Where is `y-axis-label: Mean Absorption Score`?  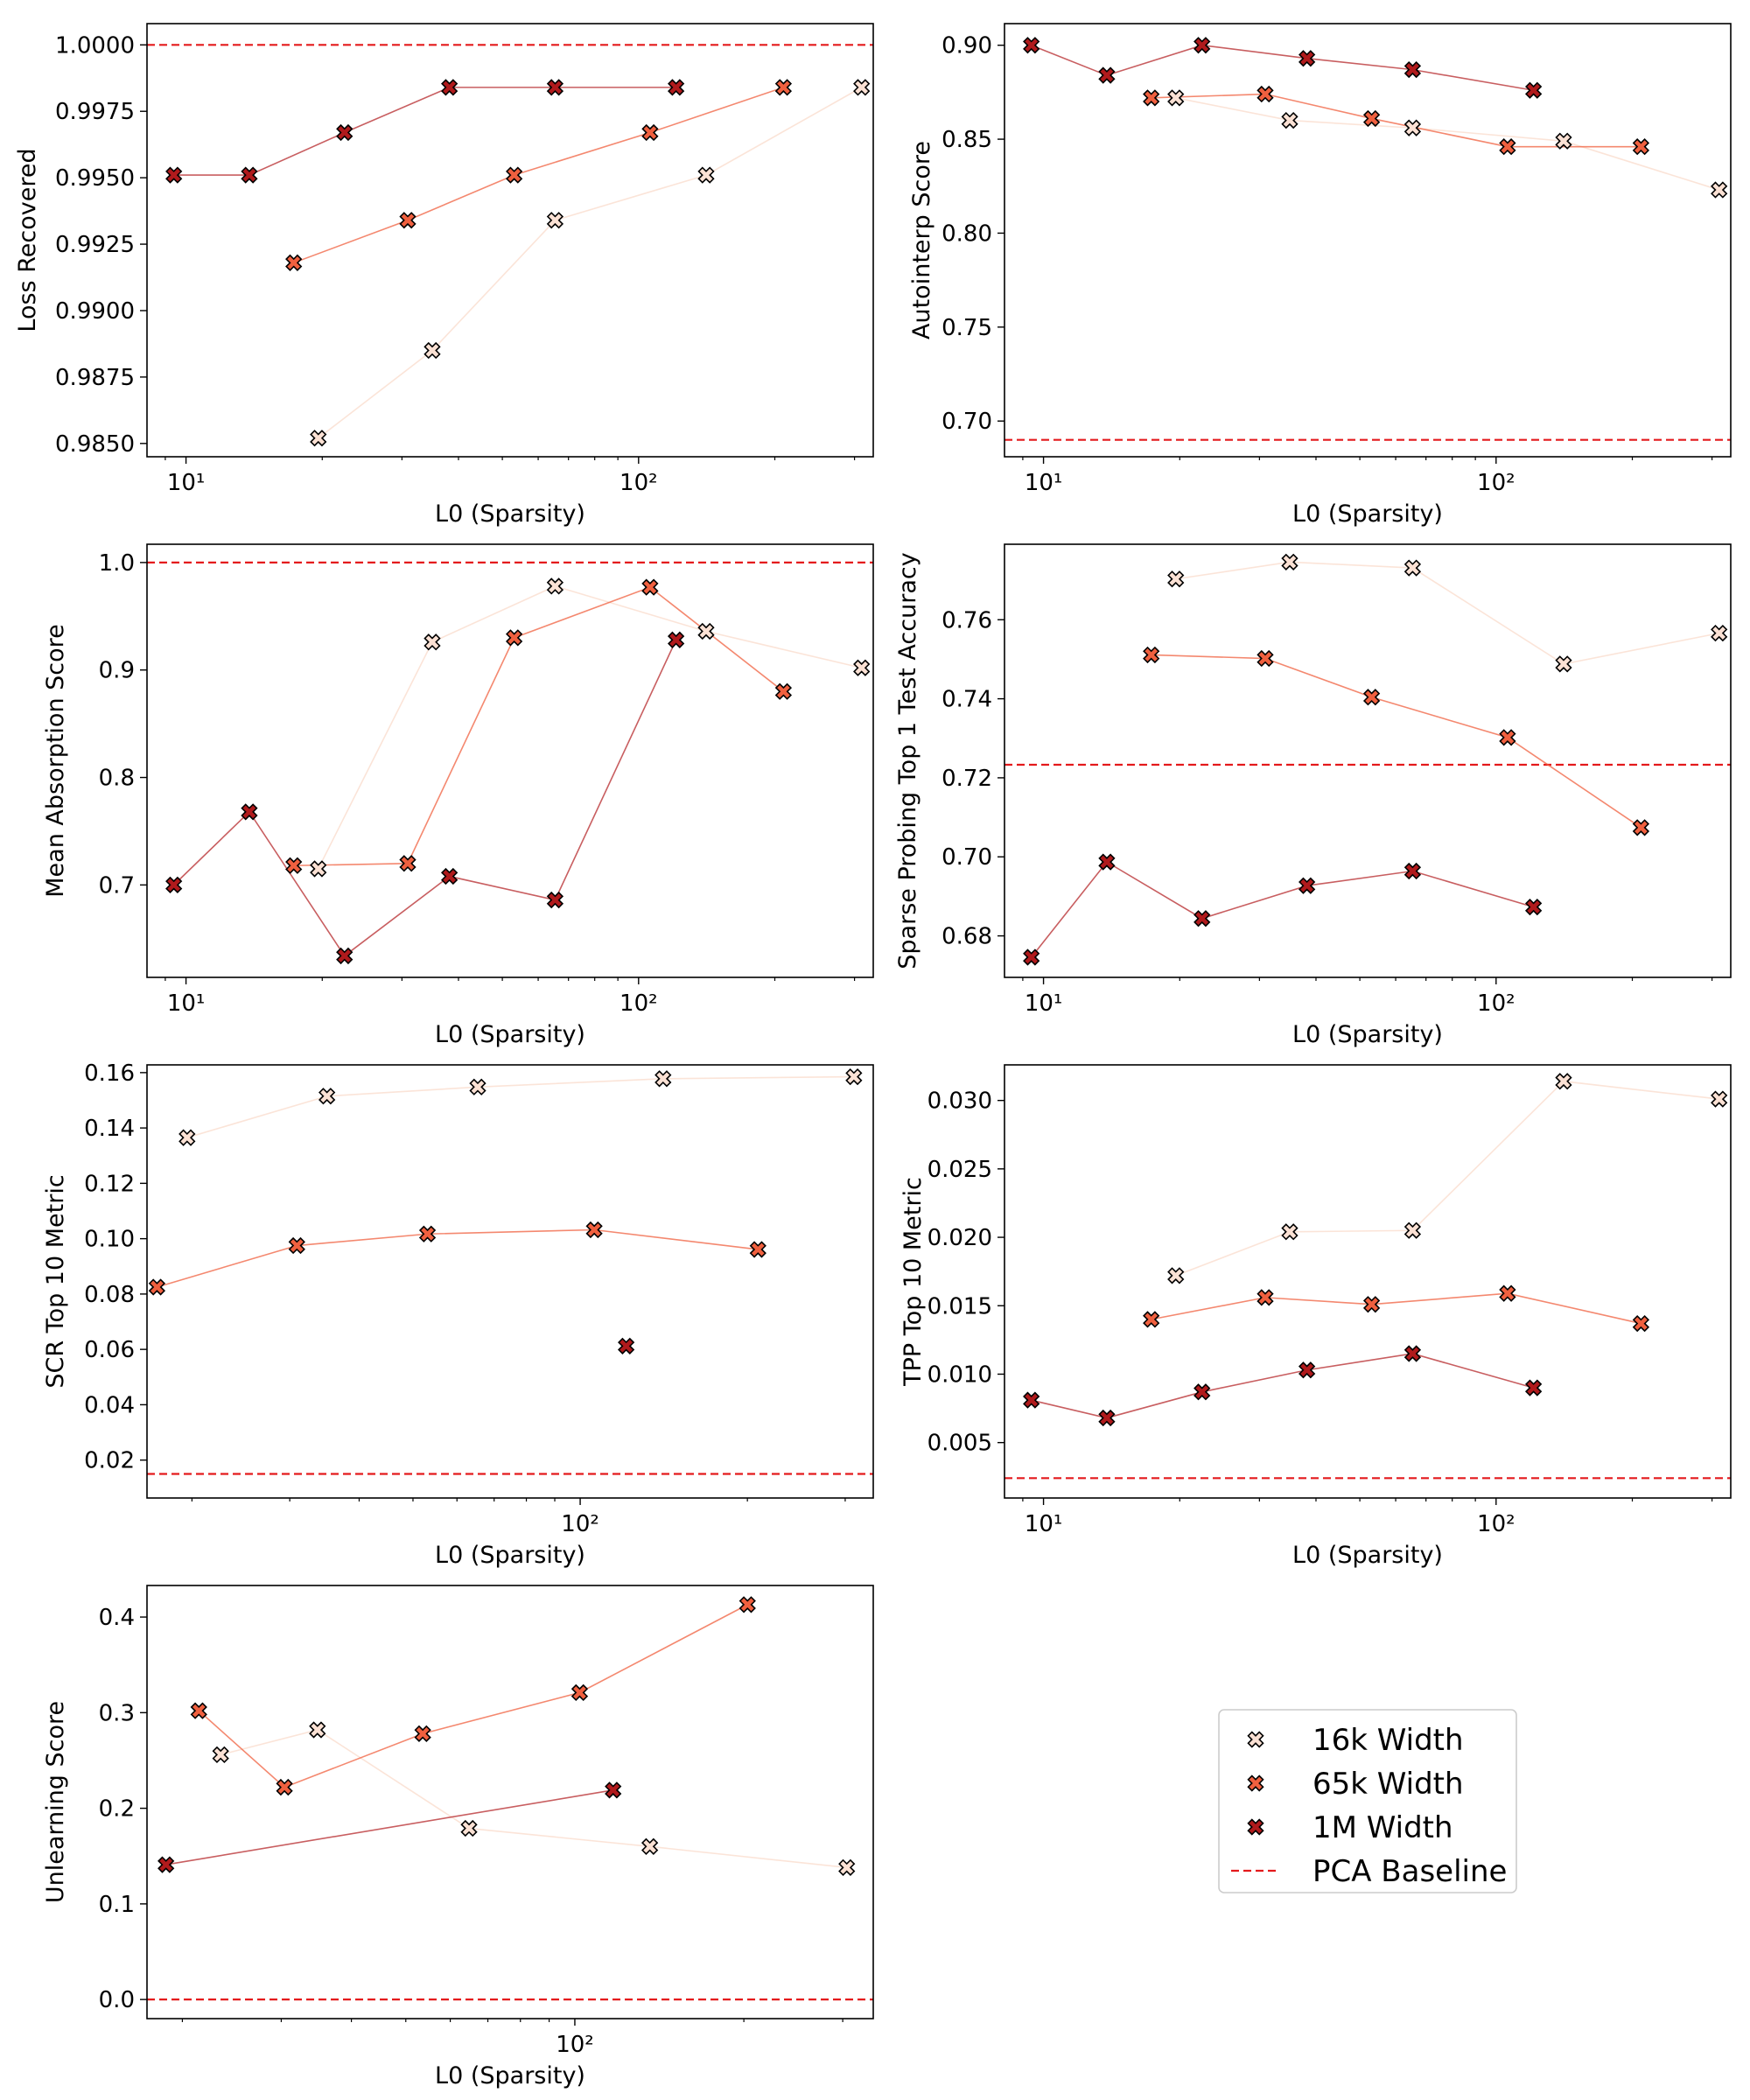
y-axis-label: Mean Absorption Score is located at coordinates (55, 761).